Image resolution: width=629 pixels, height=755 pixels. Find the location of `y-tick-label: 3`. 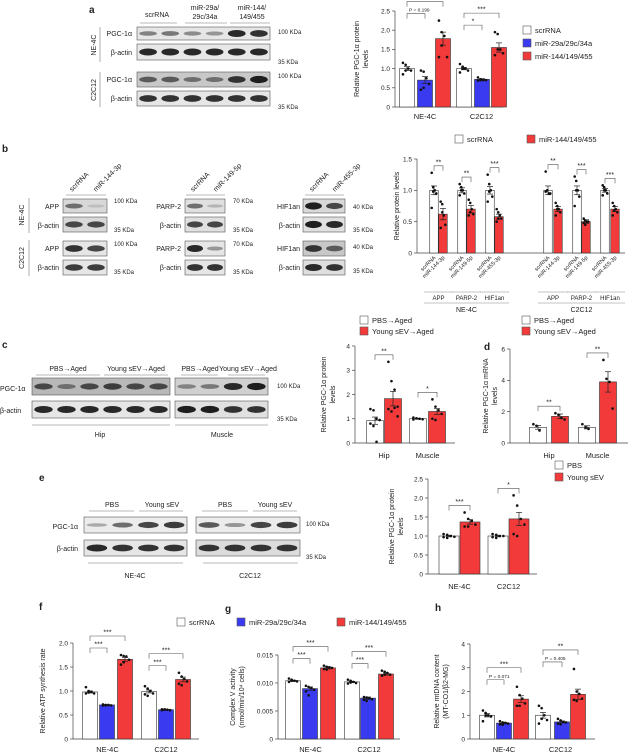

y-tick-label: 3 is located at coordinates (463, 668).